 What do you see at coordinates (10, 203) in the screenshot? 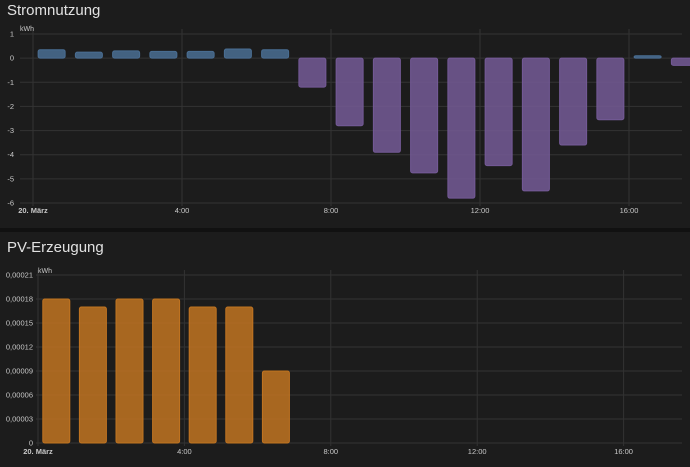
I see `y-tick-label: -6` at bounding box center [10, 203].